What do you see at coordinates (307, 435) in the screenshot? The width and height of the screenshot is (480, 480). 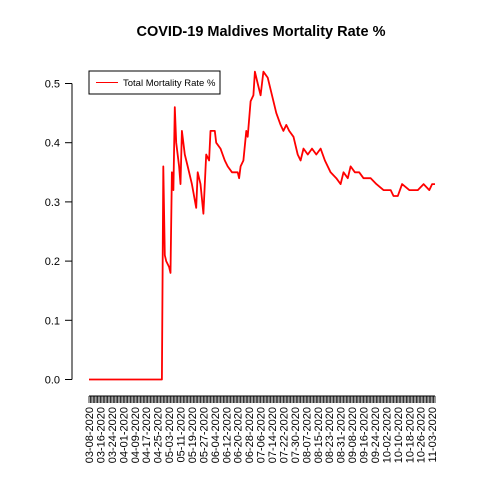 I see `x-tick-label: 08-07-2020` at bounding box center [307, 435].